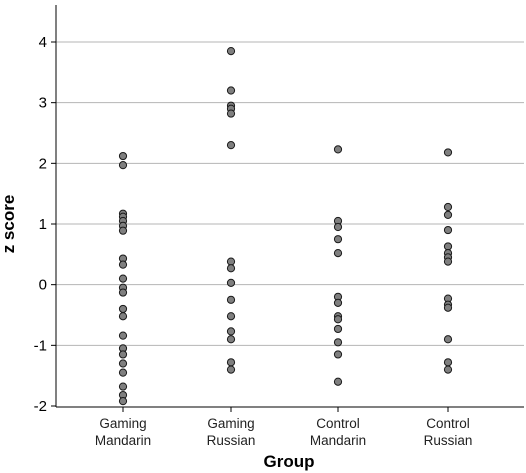  I want to click on y-tick-label: 1, so click(43, 224).